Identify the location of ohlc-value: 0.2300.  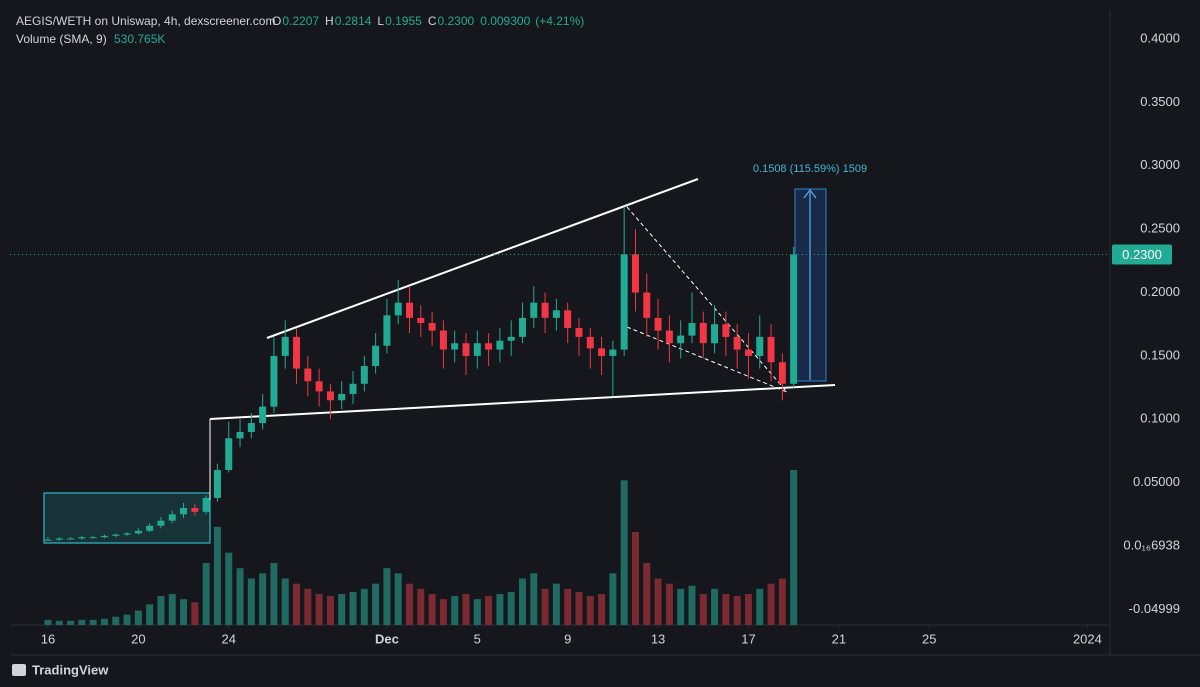
(455, 21).